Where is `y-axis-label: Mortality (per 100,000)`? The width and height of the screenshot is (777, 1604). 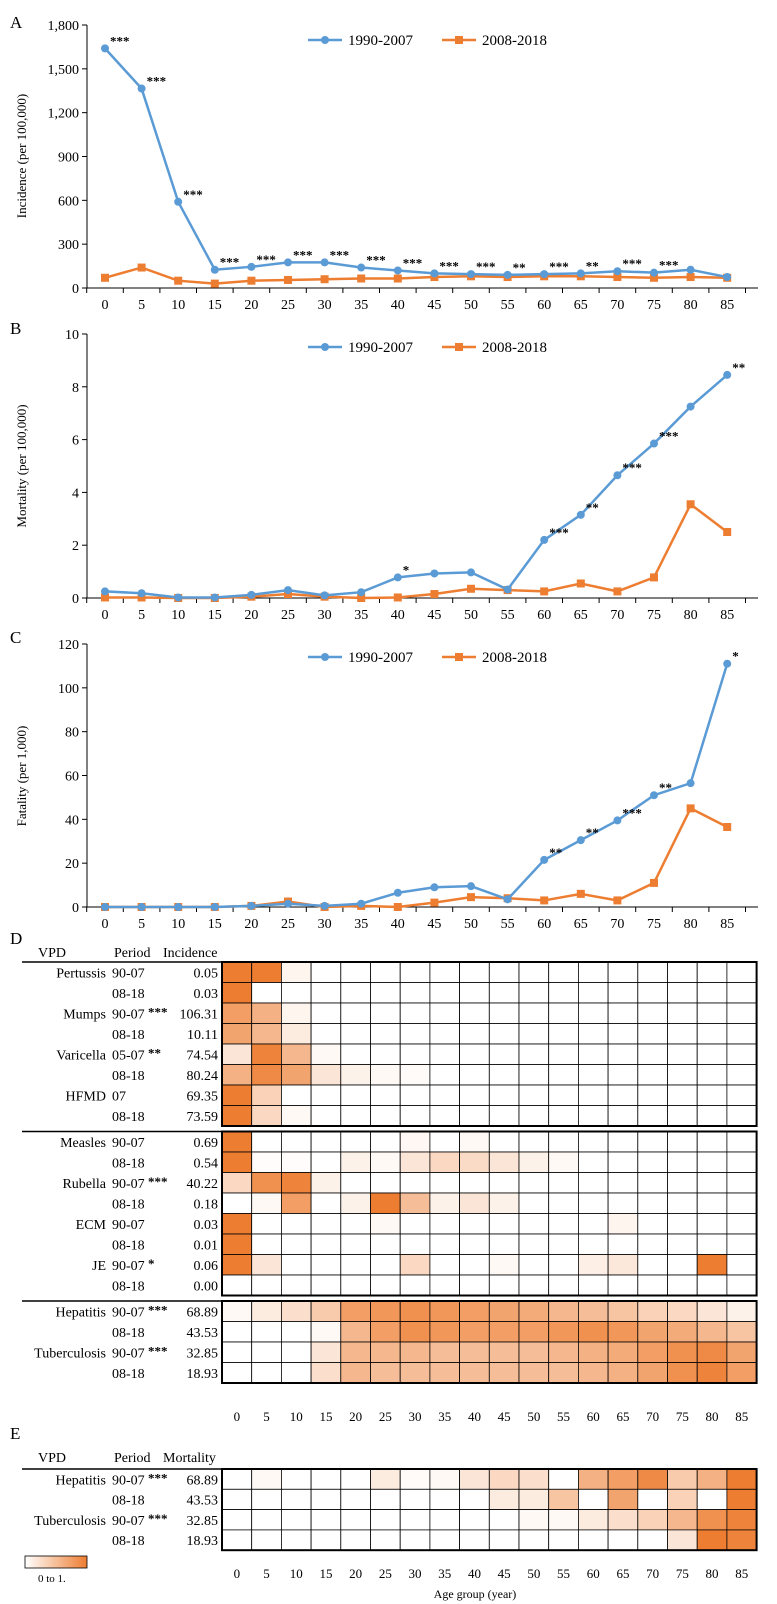 y-axis-label: Mortality (per 100,000) is located at coordinates (21, 465).